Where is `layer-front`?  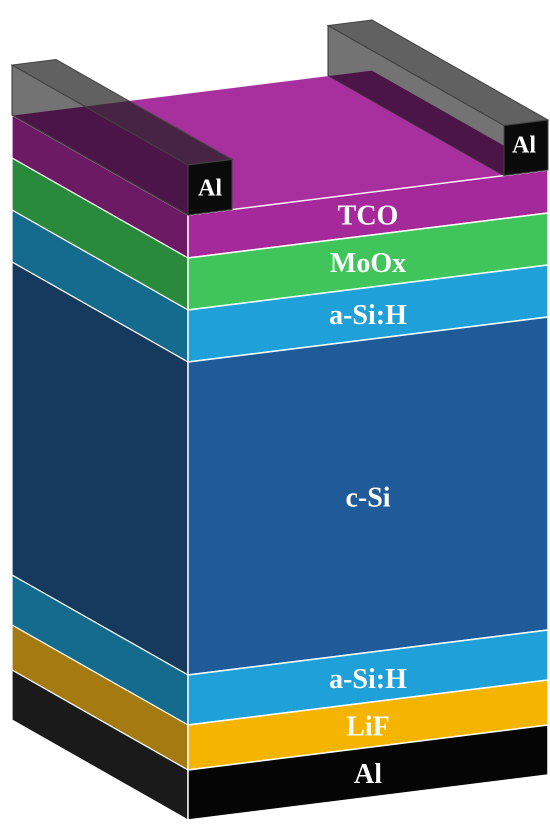 layer-front is located at coordinates (368, 772).